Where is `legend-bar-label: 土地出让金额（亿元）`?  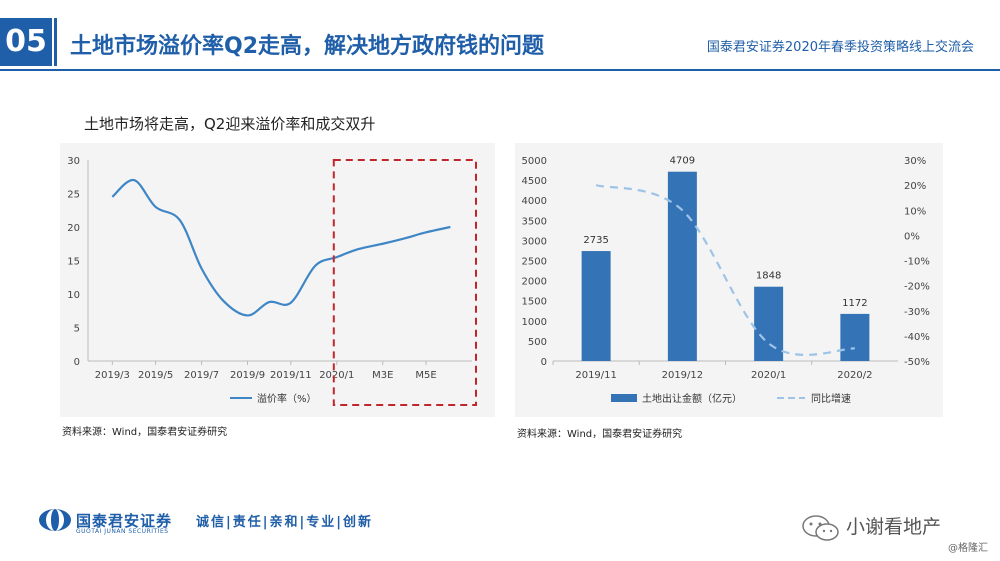 legend-bar-label: 土地出让金额（亿元） is located at coordinates (692, 398).